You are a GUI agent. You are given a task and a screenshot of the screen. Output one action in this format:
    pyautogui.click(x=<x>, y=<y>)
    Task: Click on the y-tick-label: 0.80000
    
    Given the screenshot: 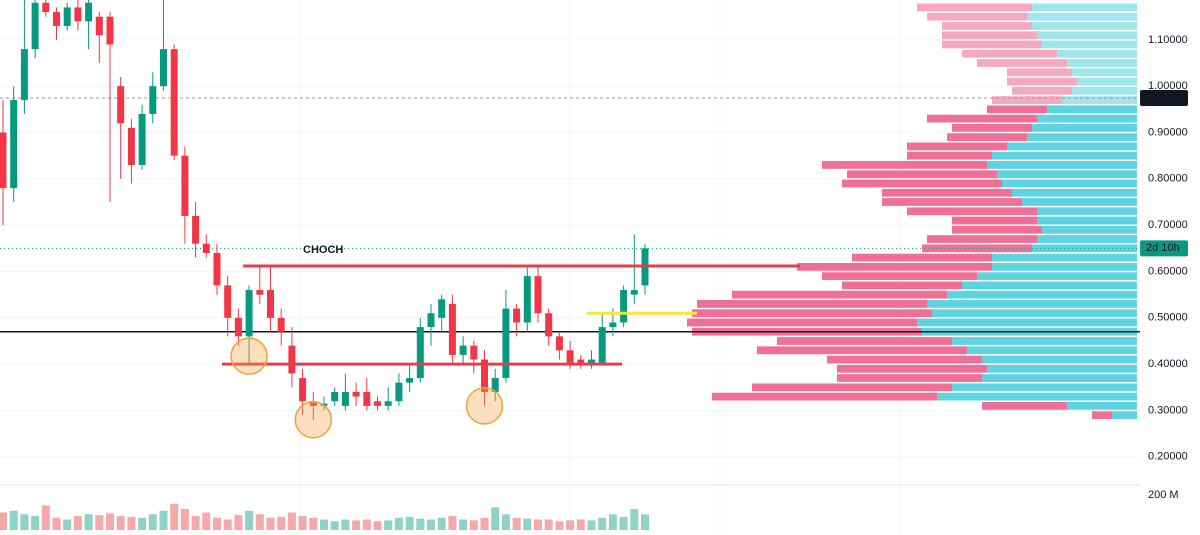 What is the action you would take?
    pyautogui.click(x=1168, y=179)
    